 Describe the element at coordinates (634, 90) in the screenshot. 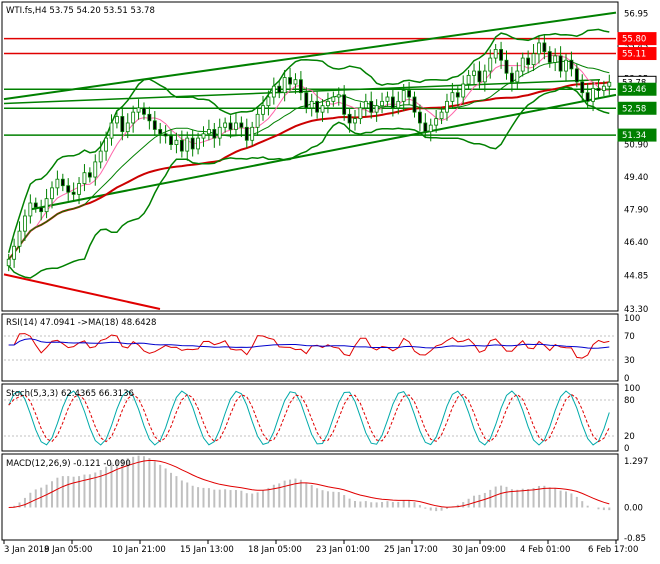

I see `price-tag-label: 53.46` at that location.